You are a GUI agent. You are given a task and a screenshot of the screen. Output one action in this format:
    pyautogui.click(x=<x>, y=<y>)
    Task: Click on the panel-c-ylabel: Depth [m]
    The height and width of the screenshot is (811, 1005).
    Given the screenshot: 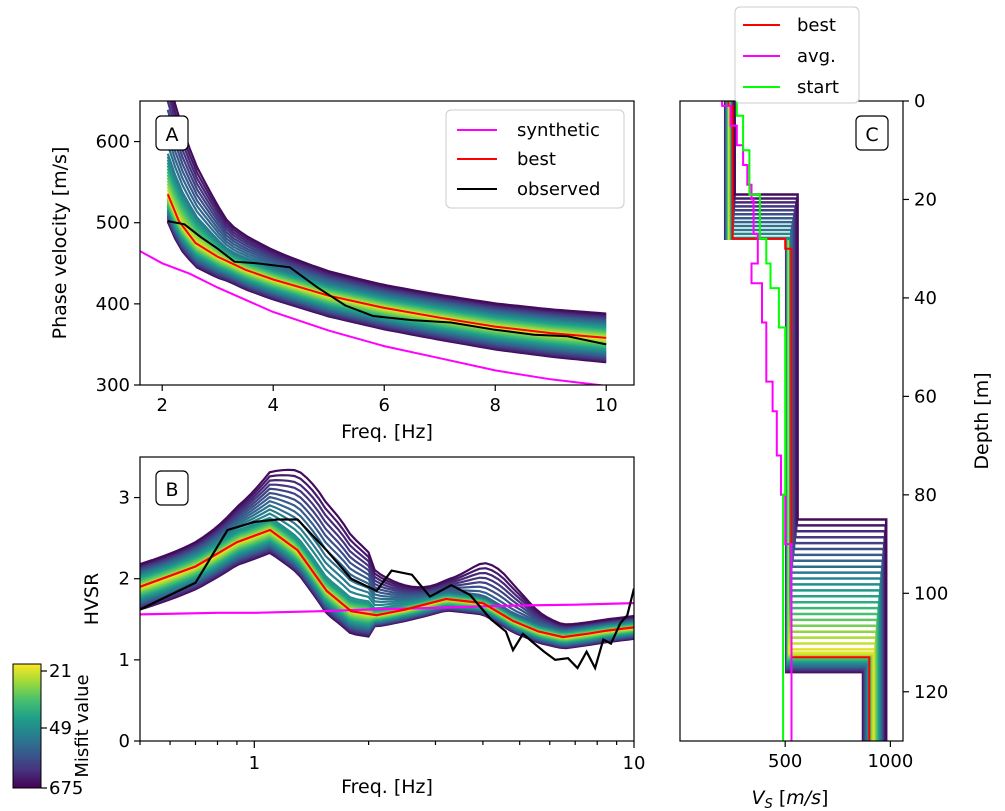 What is the action you would take?
    pyautogui.click(x=982, y=420)
    